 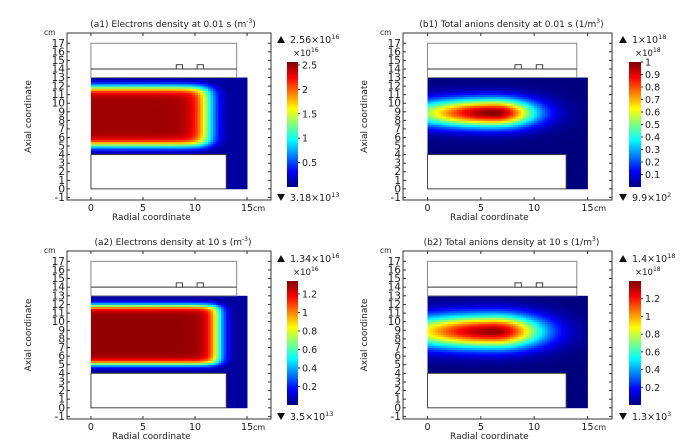 What do you see at coordinates (652, 100) in the screenshot?
I see `colorbar-tick-label: 0.7` at bounding box center [652, 100].